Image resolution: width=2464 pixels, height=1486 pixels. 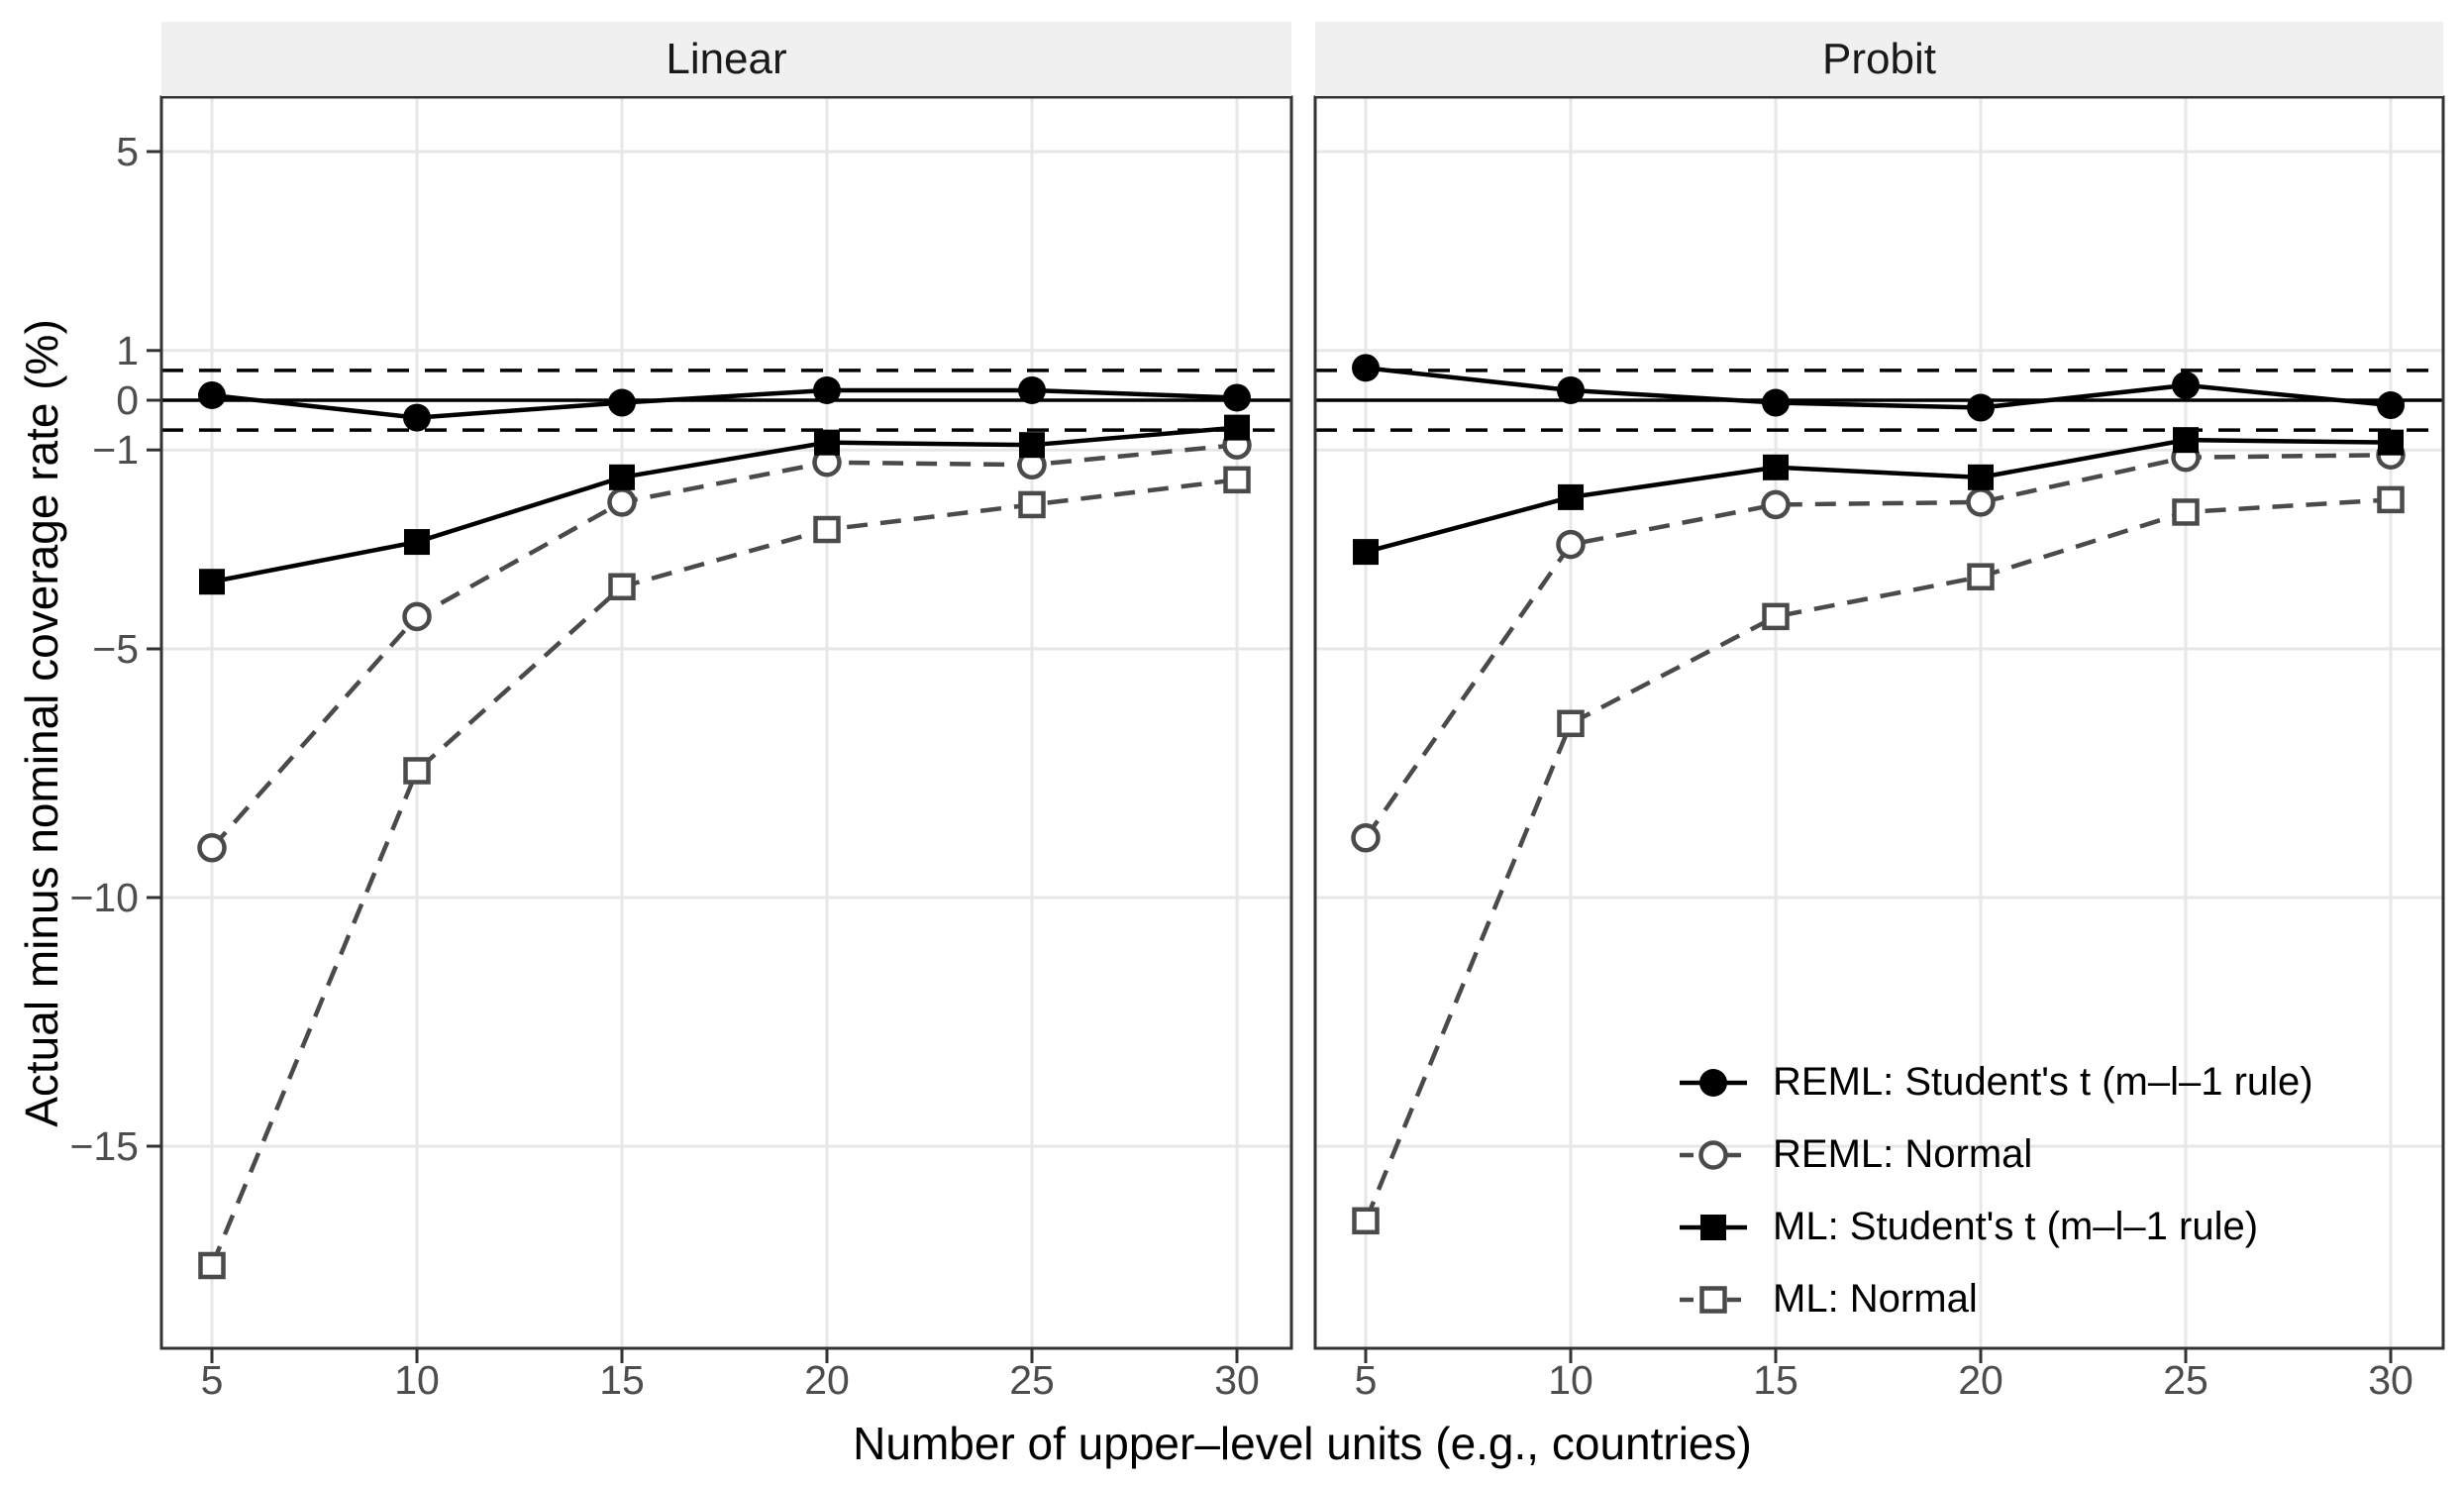 I want to click on legend-marker-open-square, so click(x=1713, y=1300).